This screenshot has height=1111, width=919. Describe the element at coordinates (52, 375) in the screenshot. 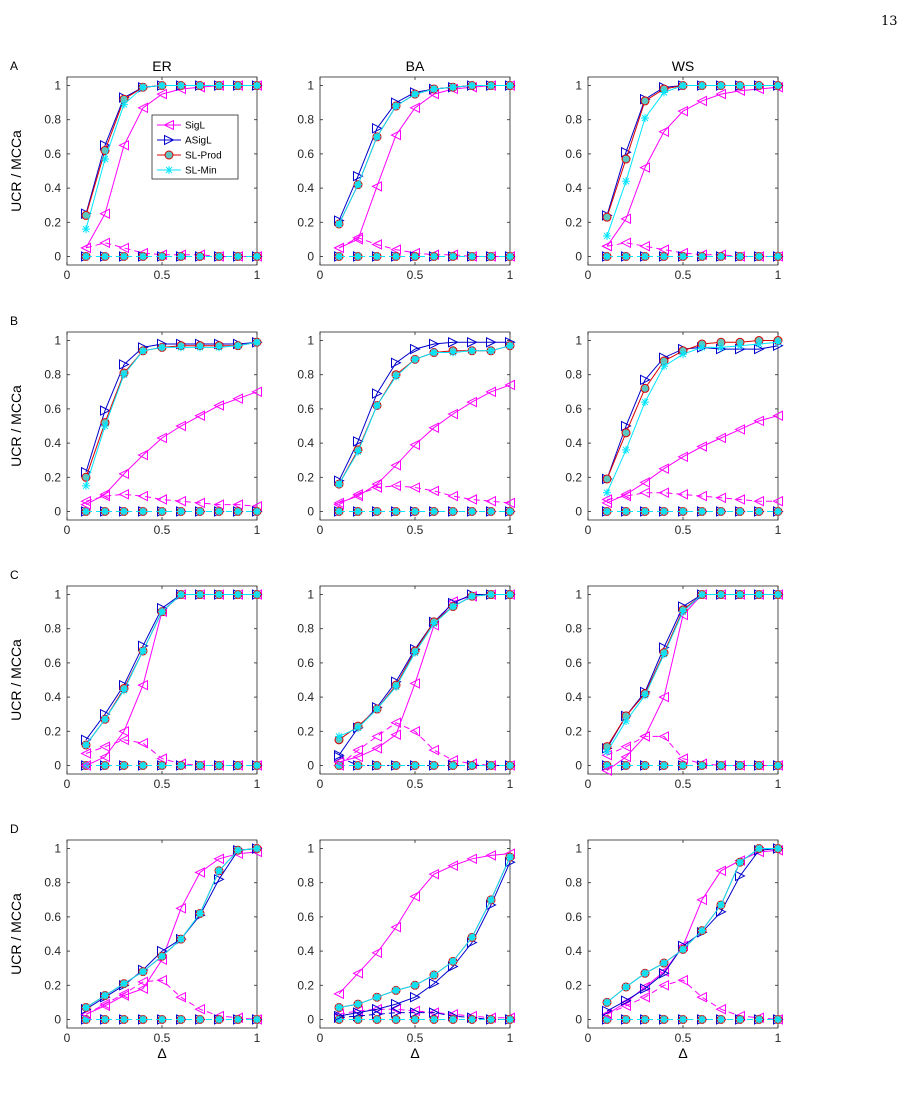

I see `y-tick-label: 0.8` at that location.